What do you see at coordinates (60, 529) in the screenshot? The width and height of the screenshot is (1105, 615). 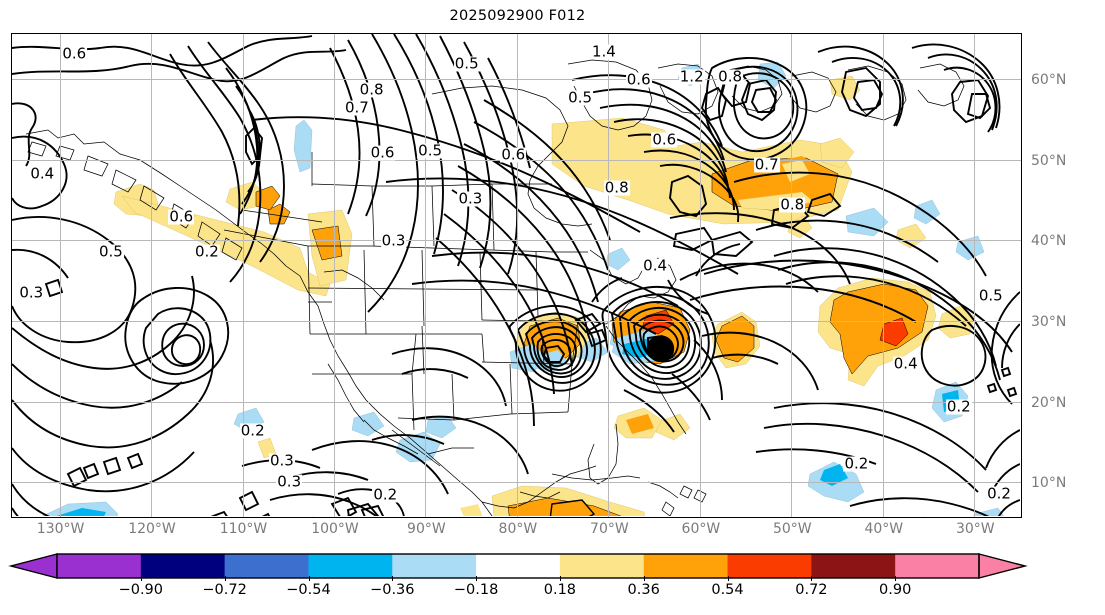 I see `x-tick-label: 130°W` at bounding box center [60, 529].